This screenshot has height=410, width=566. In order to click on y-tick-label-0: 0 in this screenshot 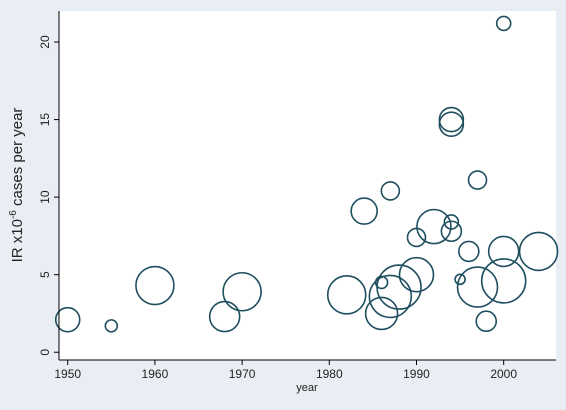, I will do `click(45, 352)`.